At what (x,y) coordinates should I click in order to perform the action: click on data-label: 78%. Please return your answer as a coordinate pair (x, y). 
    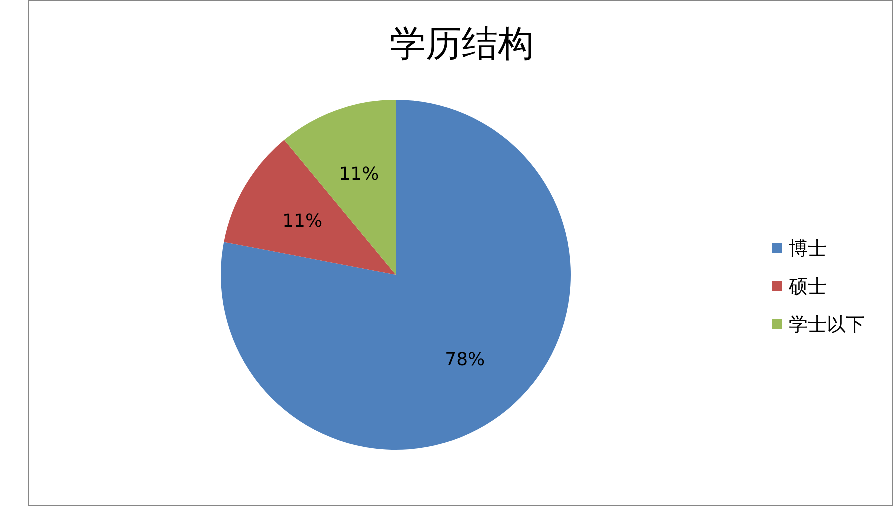
    Looking at the image, I should click on (465, 360).